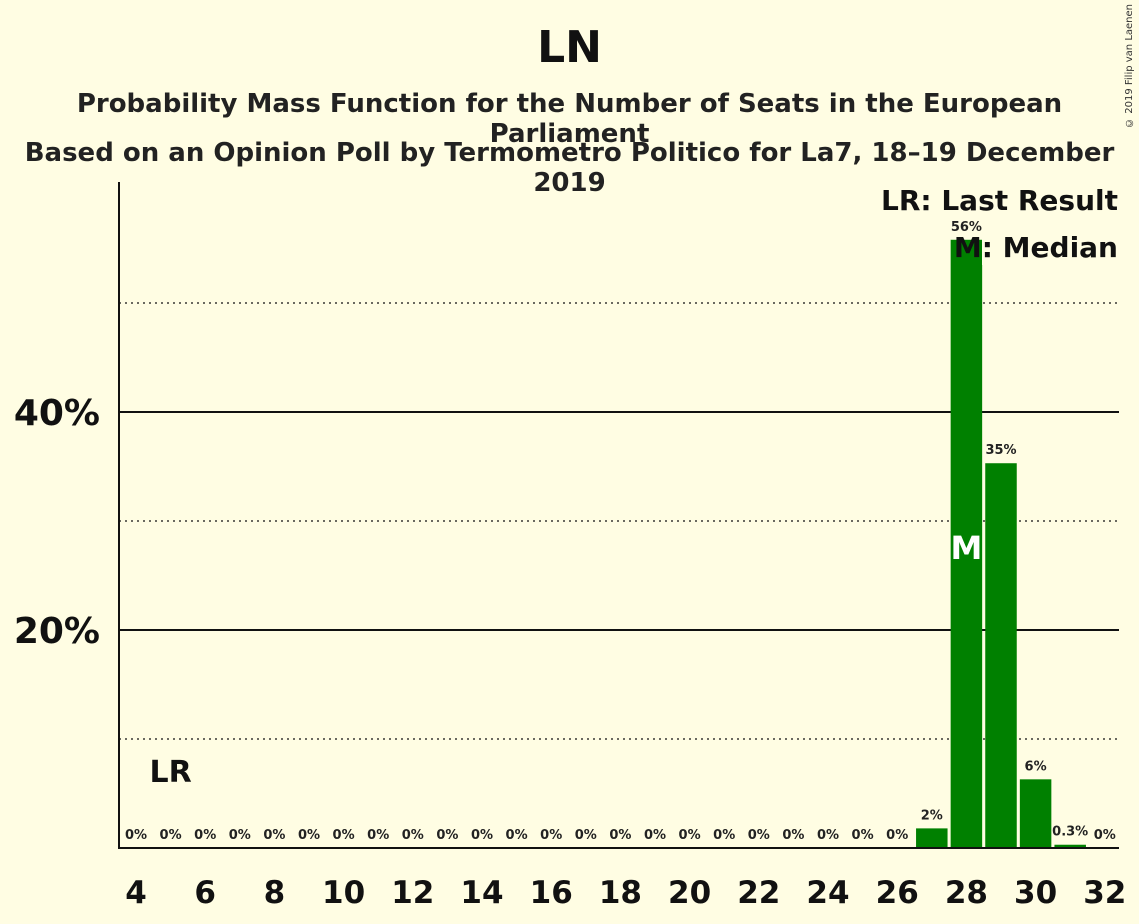 The width and height of the screenshot is (1139, 924). What do you see at coordinates (1000, 450) in the screenshot?
I see `data-label-seat-29: 35%` at bounding box center [1000, 450].